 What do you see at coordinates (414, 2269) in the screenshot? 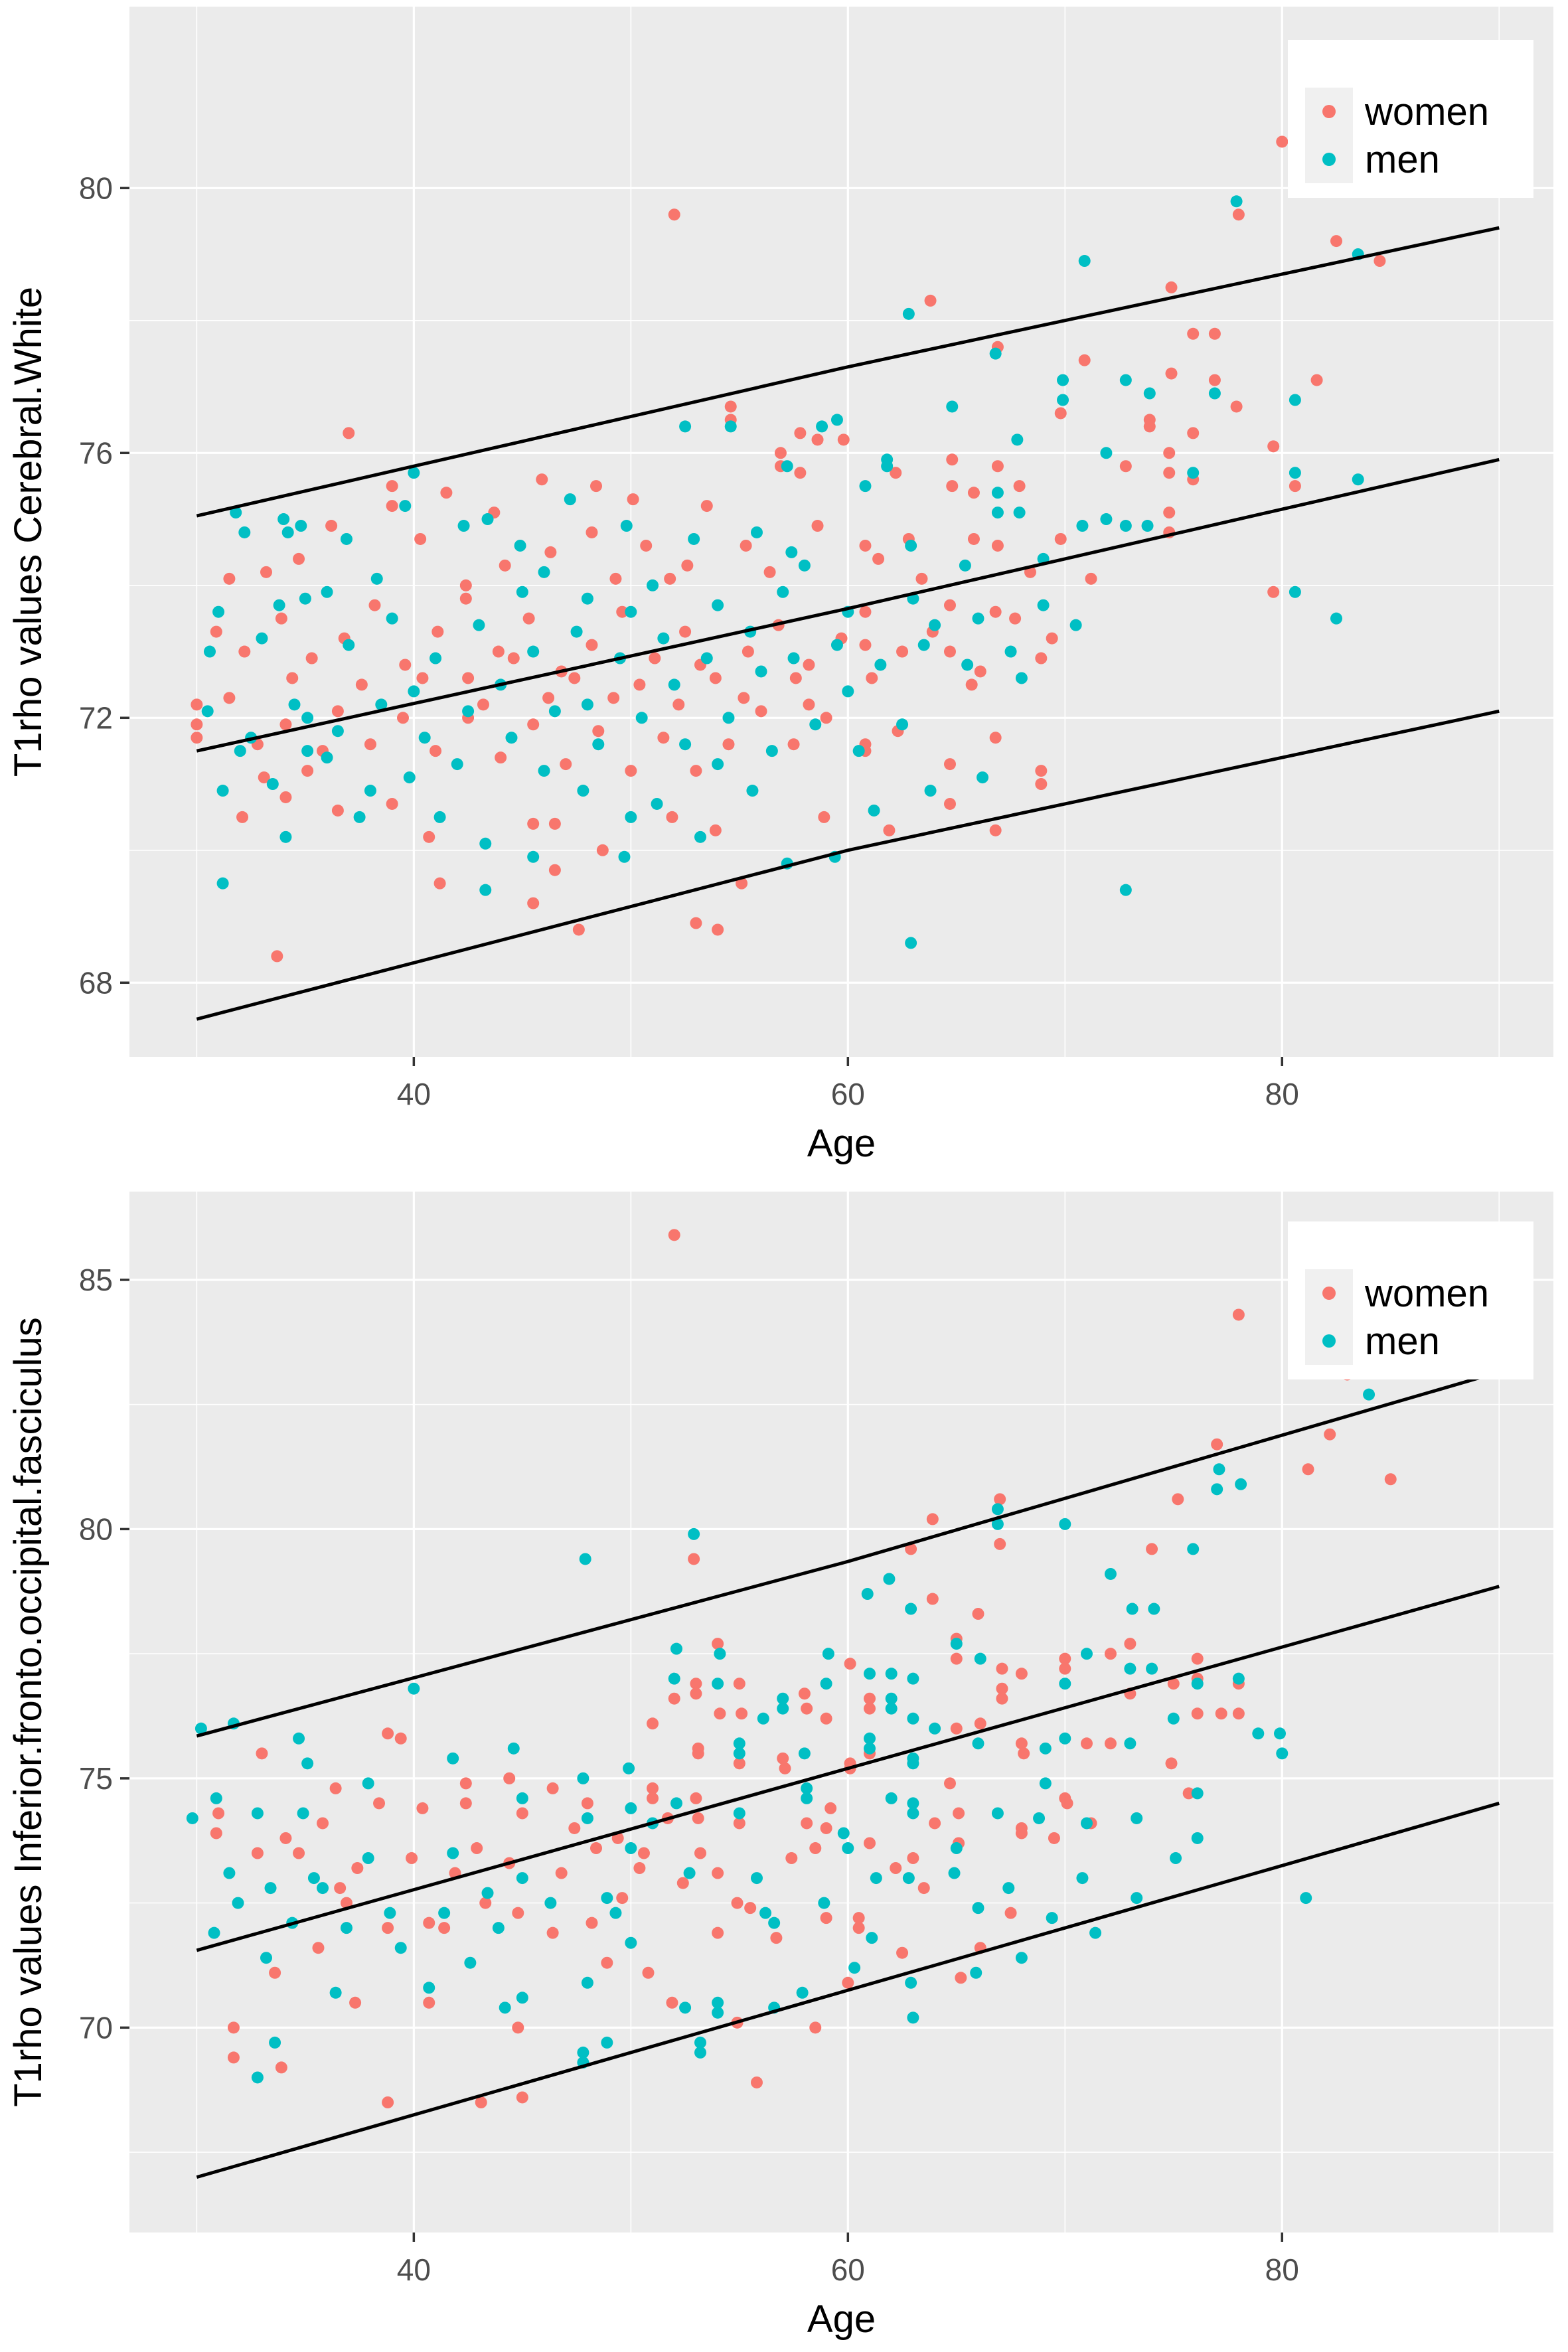
I see `x-tick-label: 40` at bounding box center [414, 2269].